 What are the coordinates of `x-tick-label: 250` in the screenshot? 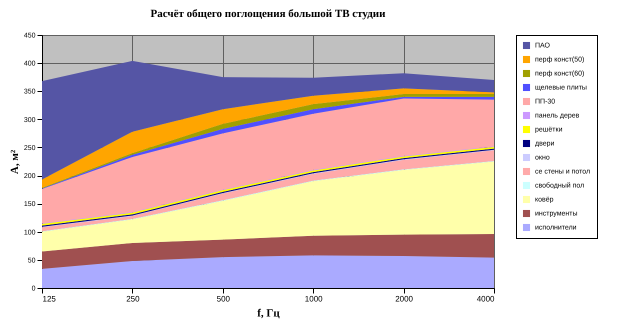 It's located at (133, 299).